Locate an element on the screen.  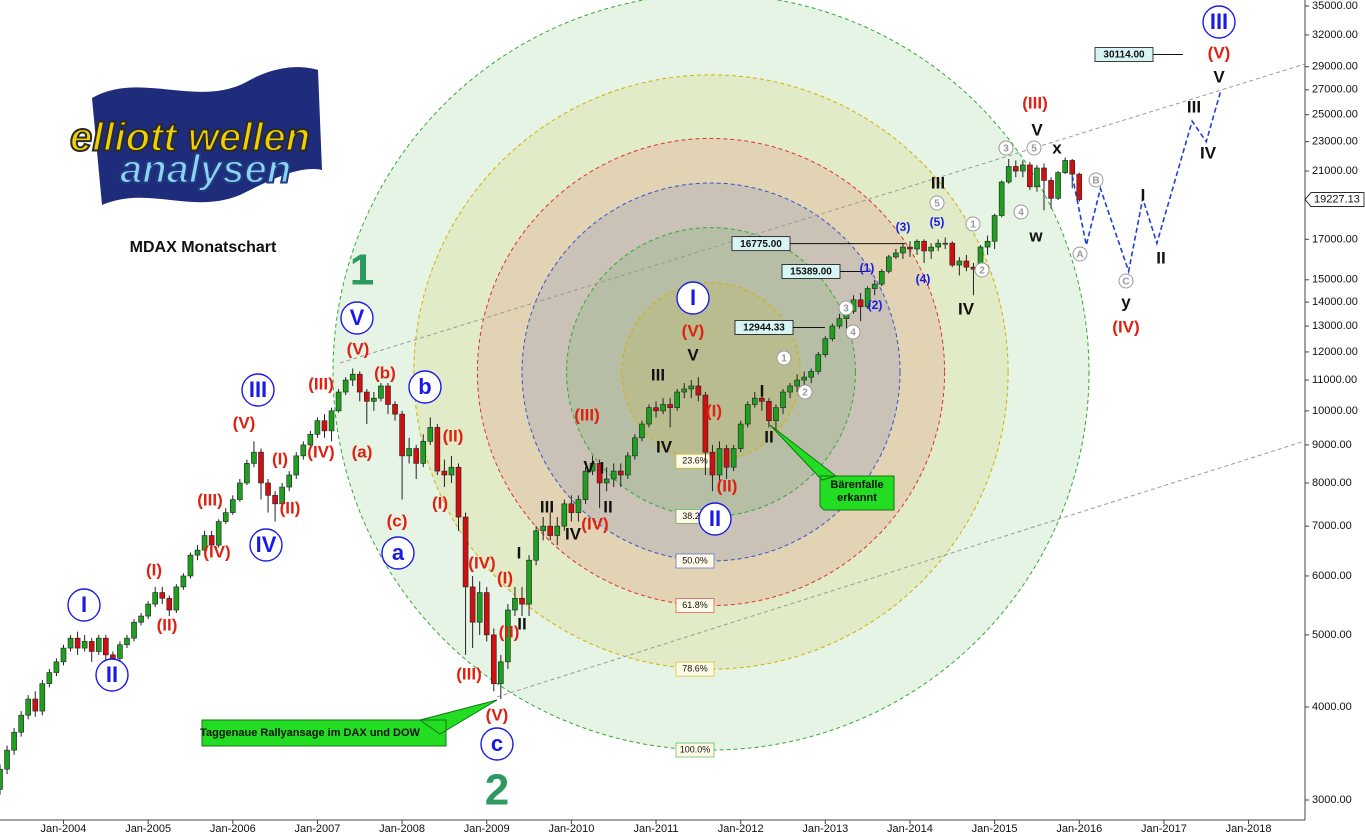
x-tick-label: Jan-2016 is located at coordinates (1079, 829).